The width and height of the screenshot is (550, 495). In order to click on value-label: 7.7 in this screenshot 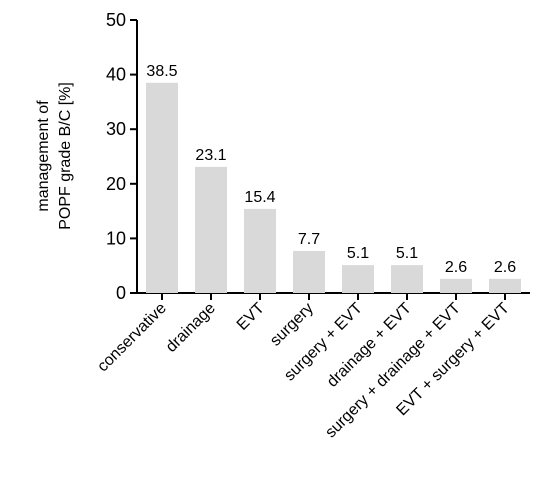, I will do `click(309, 239)`.